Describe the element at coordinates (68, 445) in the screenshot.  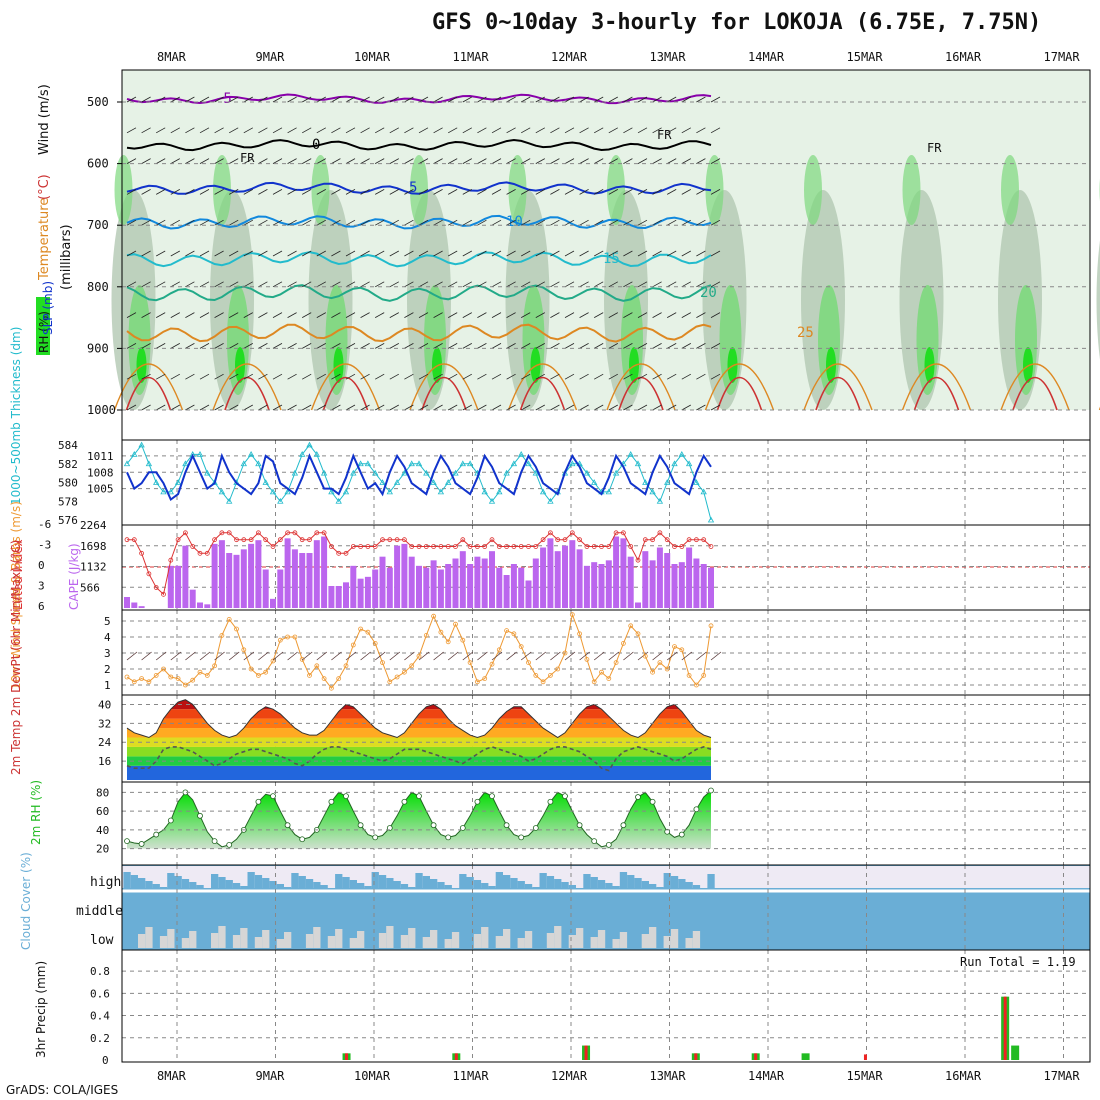
I see `thickness-tick-label: 584` at that location.